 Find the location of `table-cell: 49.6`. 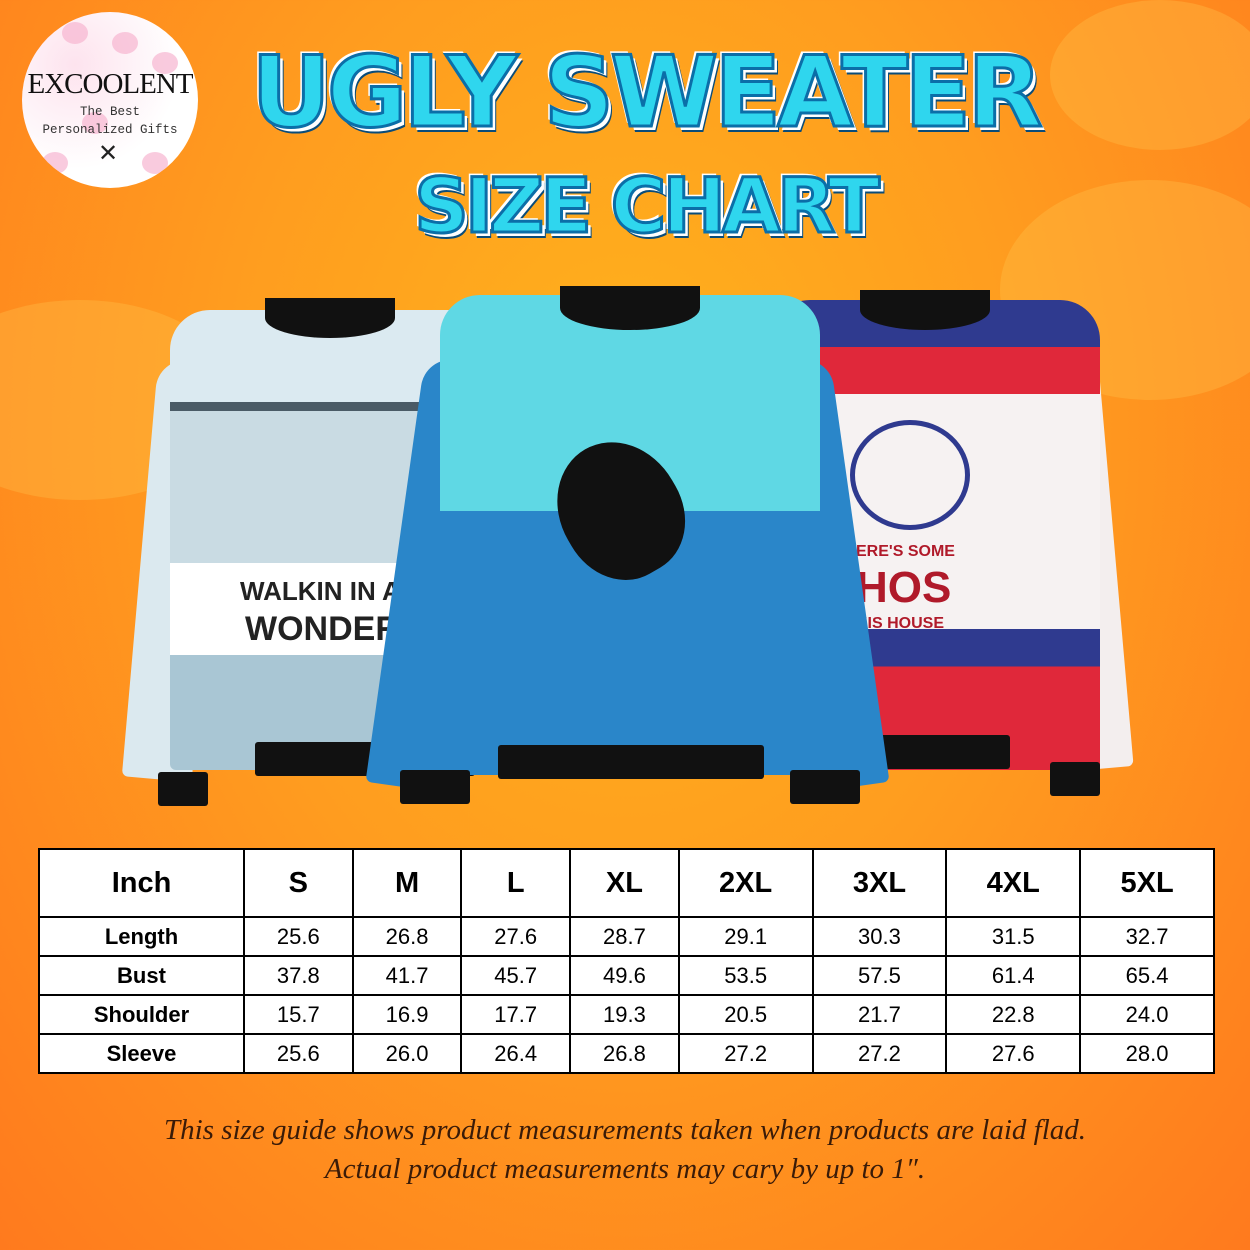

table-cell: 49.6 is located at coordinates (624, 975).